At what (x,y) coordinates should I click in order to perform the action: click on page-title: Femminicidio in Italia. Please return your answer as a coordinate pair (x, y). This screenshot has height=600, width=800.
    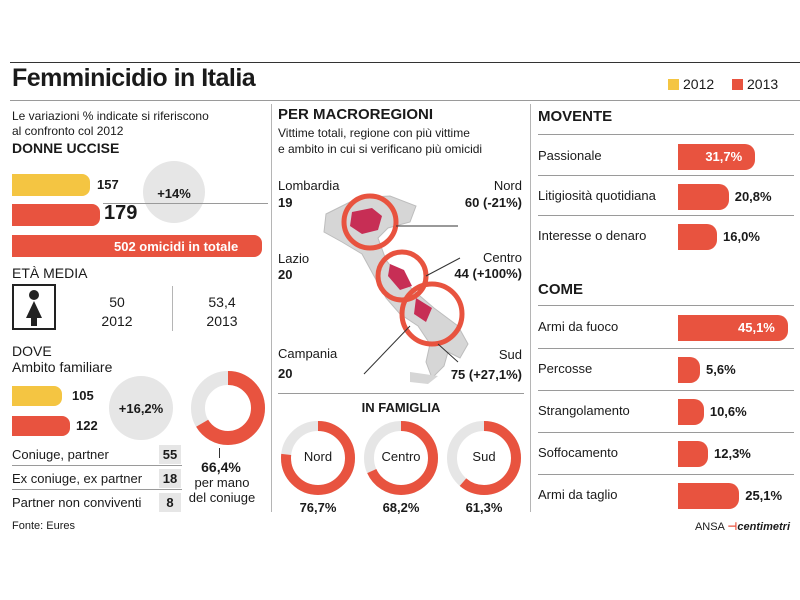
    Looking at the image, I should click on (134, 78).